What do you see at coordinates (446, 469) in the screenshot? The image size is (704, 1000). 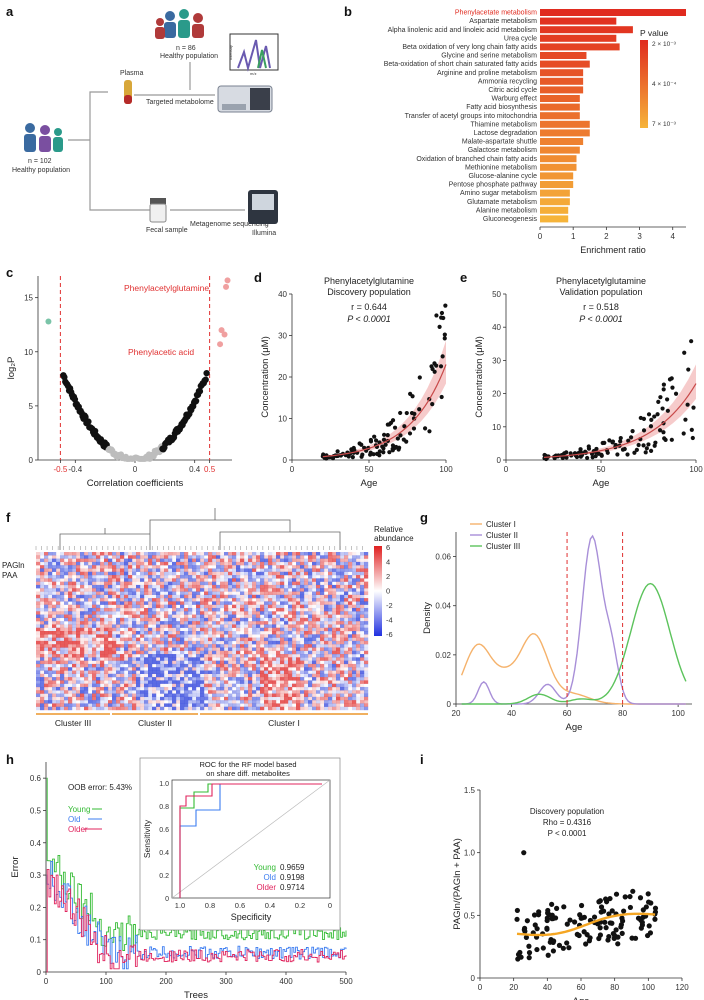 I see `svg-d-x-tick-label: 100` at bounding box center [446, 469].